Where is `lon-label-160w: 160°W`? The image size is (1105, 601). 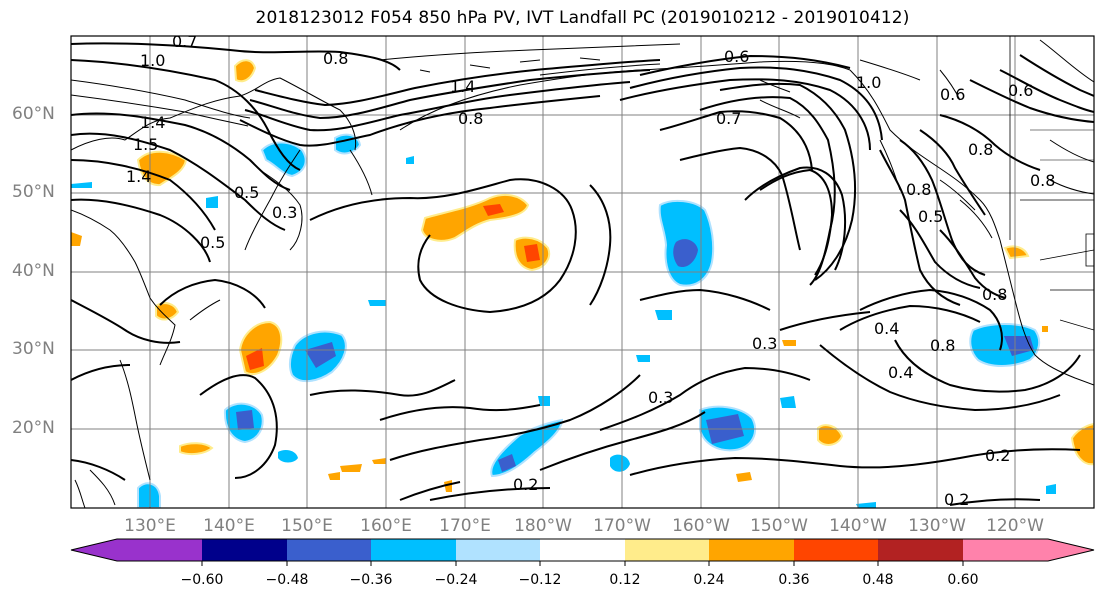 lon-label-160w: 160°W is located at coordinates (701, 526).